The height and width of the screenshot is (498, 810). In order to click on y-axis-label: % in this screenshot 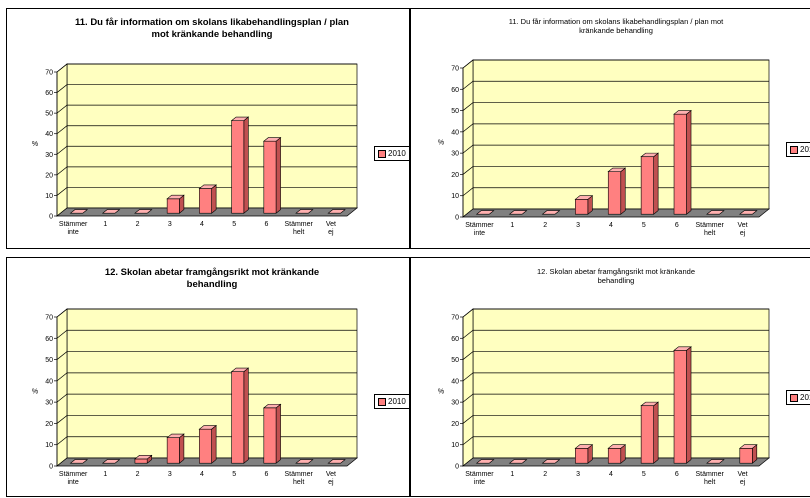, I will do `click(441, 392)`.